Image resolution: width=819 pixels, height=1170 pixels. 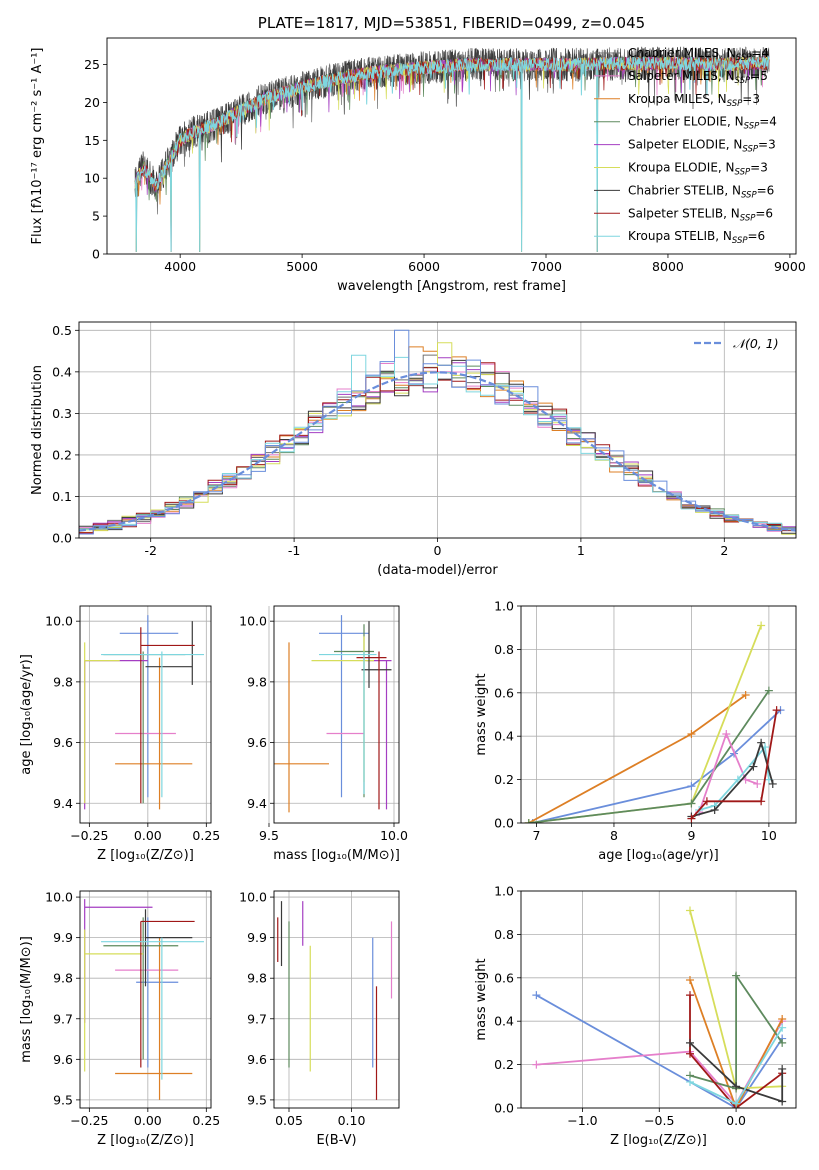 What do you see at coordinates (92, 178) in the screenshot?
I see `spectrum-ytick-label-2: 10` at bounding box center [92, 178].